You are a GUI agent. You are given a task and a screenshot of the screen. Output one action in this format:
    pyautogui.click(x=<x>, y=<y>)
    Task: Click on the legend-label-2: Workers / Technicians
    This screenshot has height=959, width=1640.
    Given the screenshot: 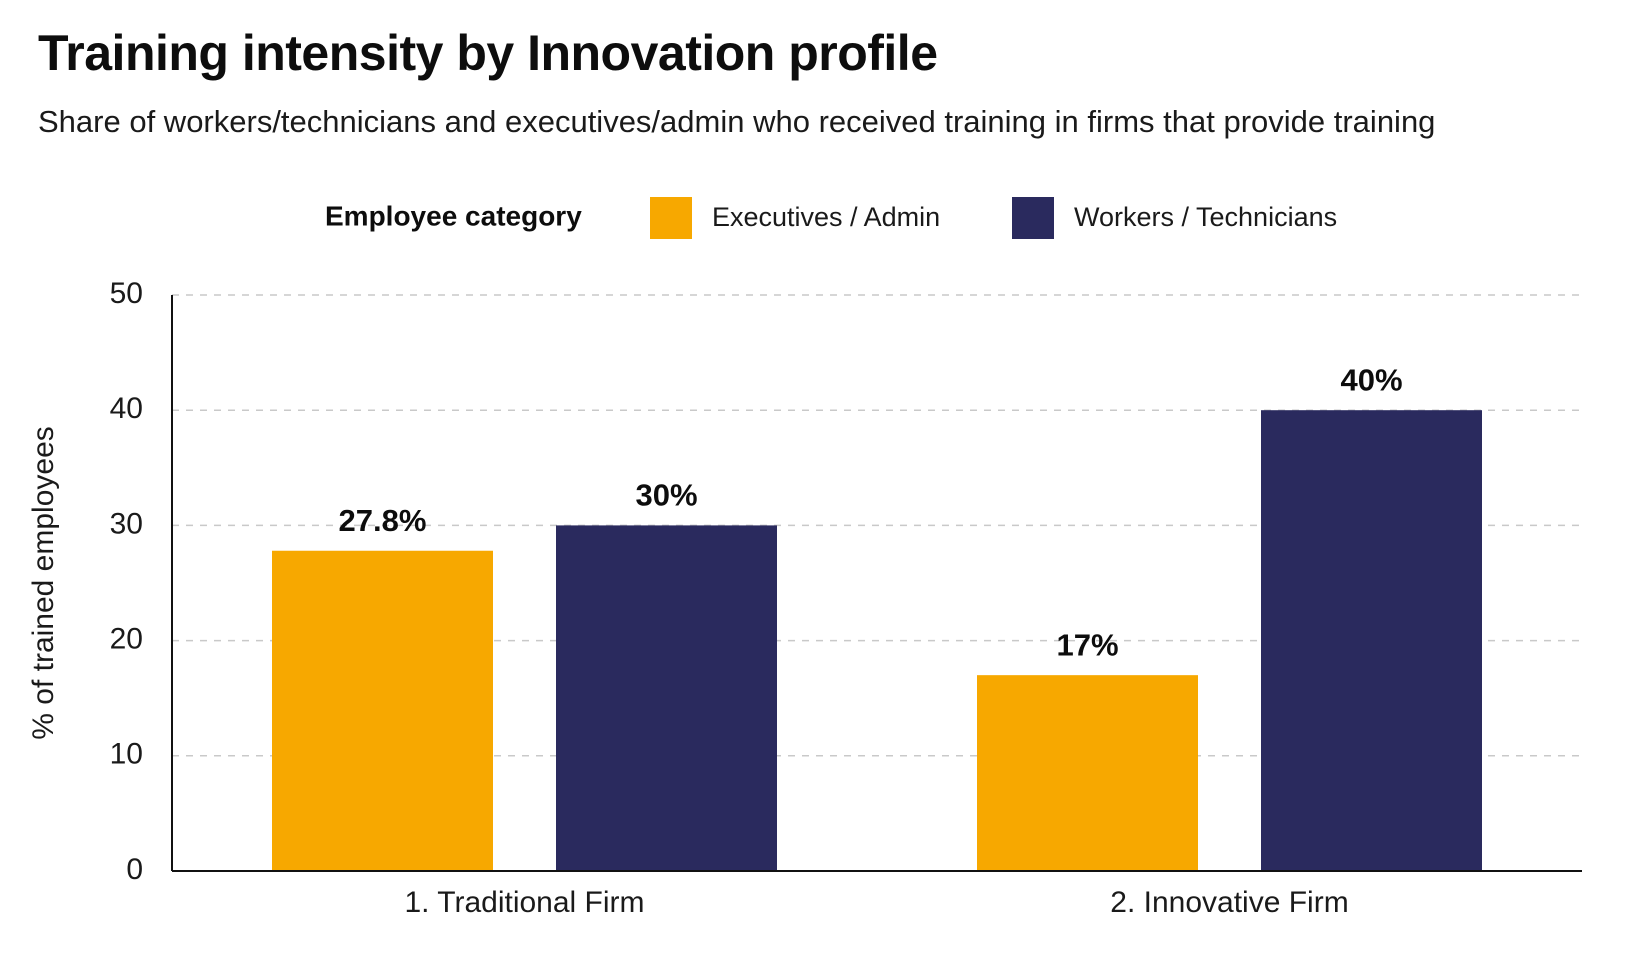 What is the action you would take?
    pyautogui.click(x=1205, y=217)
    